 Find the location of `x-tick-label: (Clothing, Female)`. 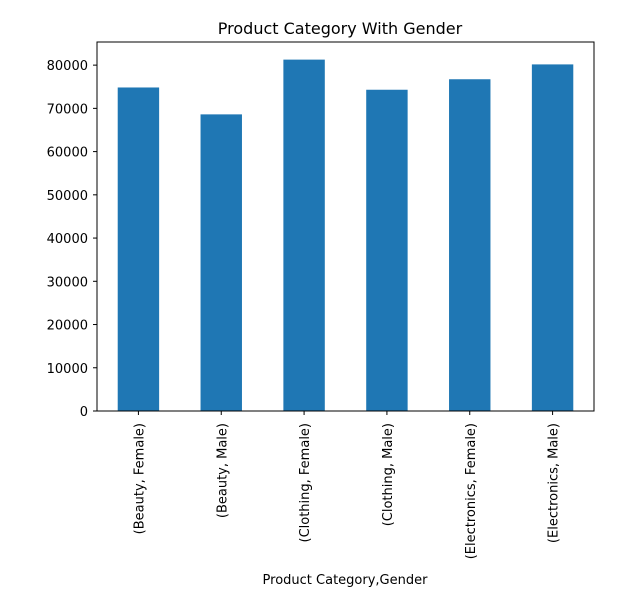

x-tick-label: (Clothing, Female) is located at coordinates (305, 483).